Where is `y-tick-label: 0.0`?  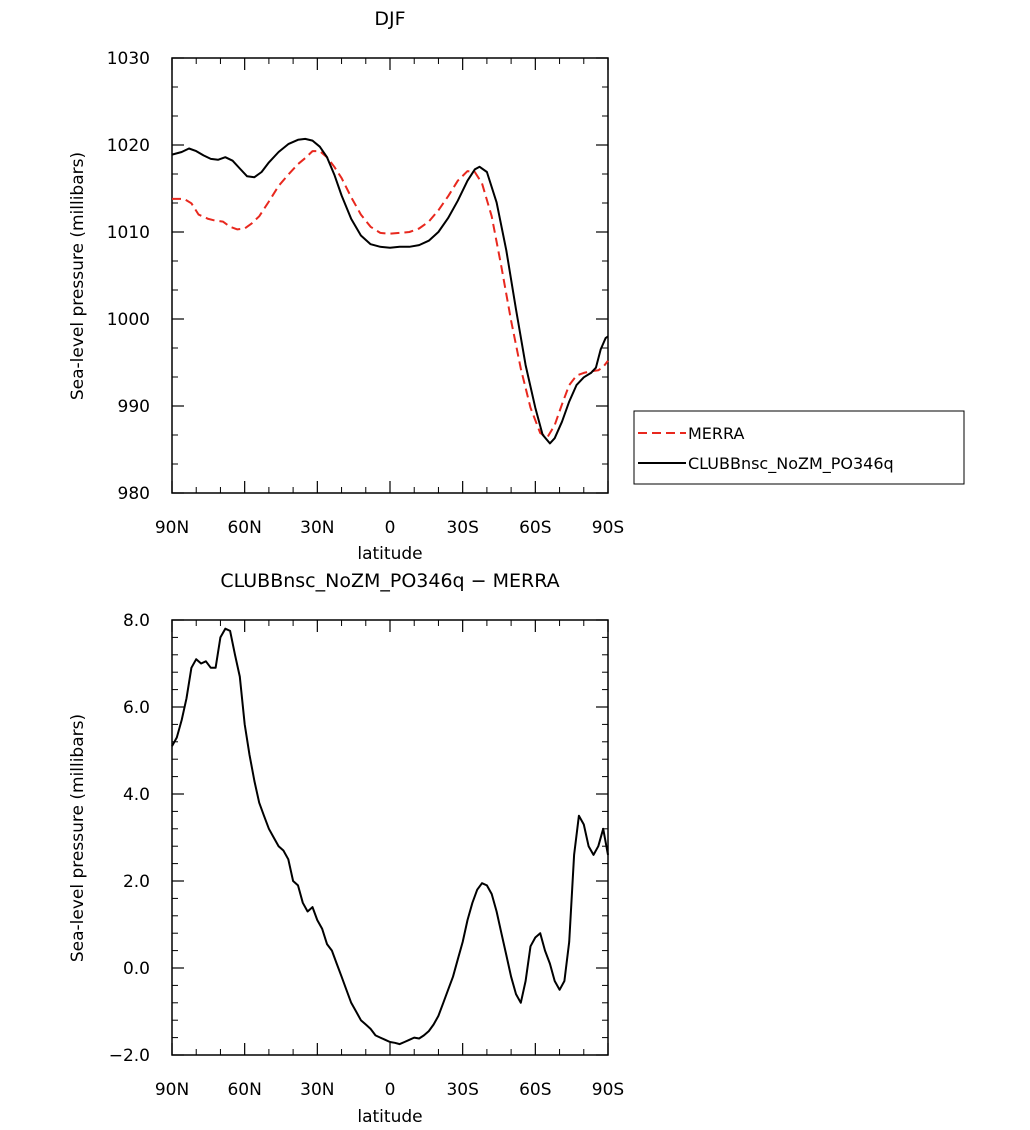 y-tick-label: 0.0 is located at coordinates (136, 969).